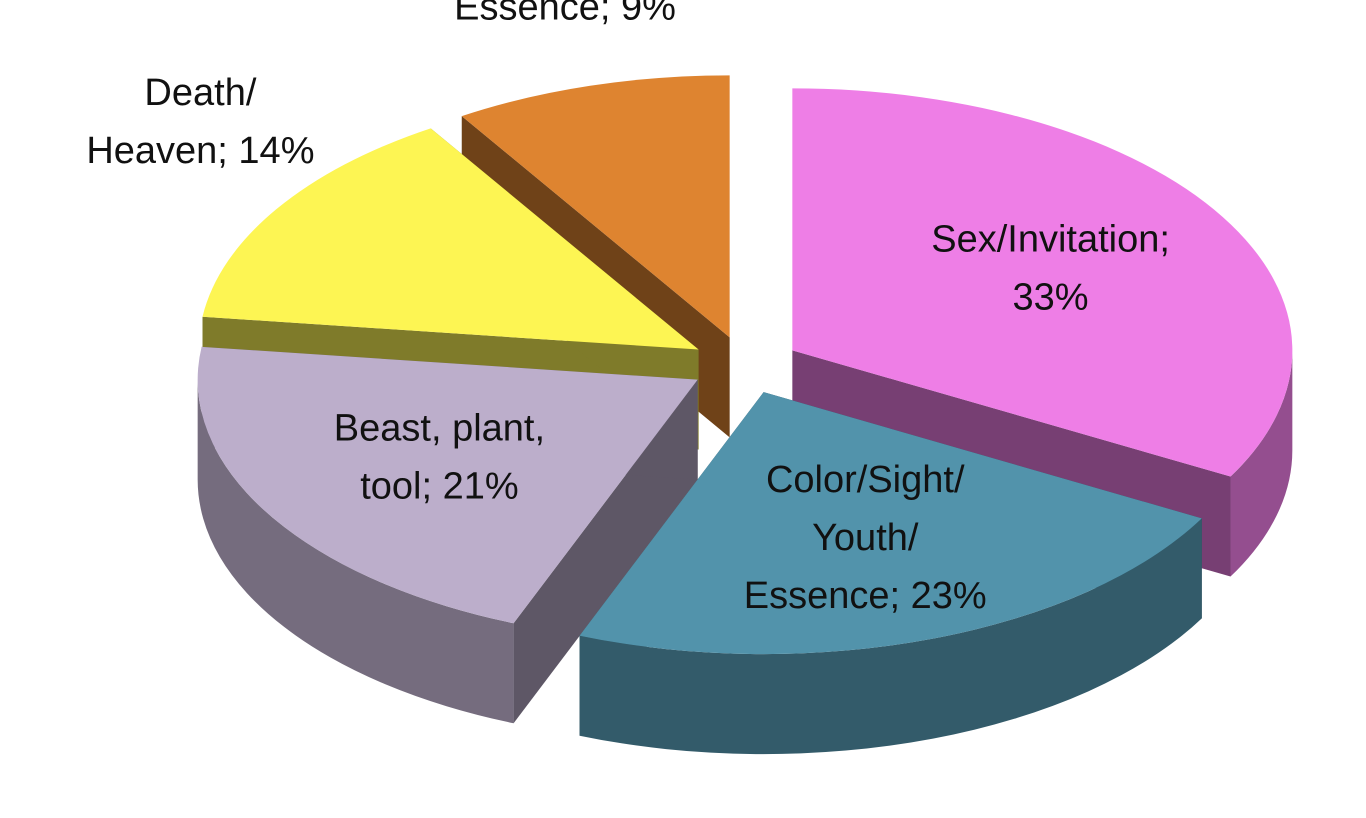 This screenshot has height=818, width=1366. I want to click on slice-label: Essence; 23%, so click(865, 596).